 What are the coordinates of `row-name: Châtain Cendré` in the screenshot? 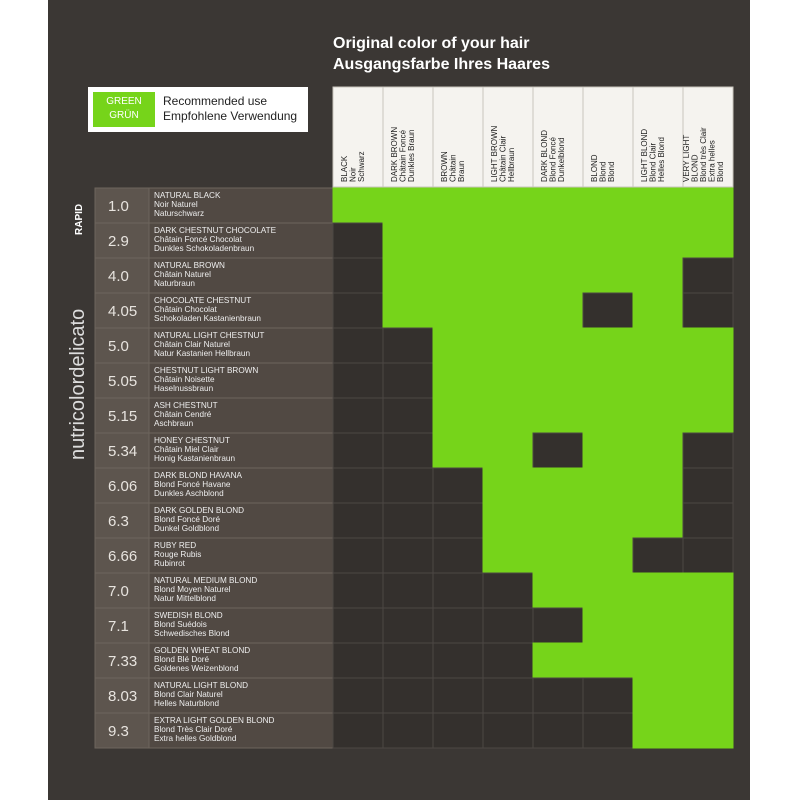 It's located at (183, 414).